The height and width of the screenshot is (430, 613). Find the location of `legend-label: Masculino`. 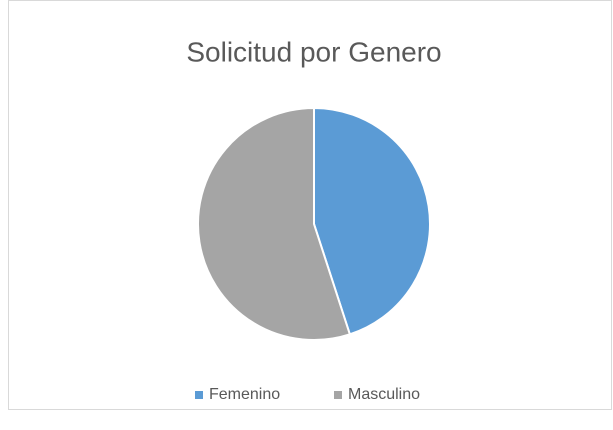

legend-label: Masculino is located at coordinates (384, 394).